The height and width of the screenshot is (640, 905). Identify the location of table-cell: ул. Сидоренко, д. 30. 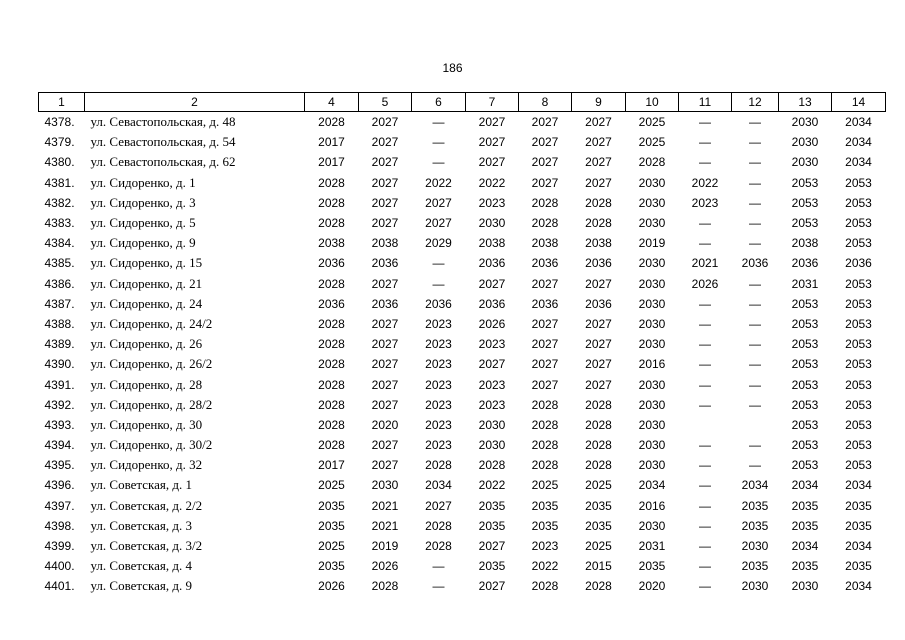
(146, 424).